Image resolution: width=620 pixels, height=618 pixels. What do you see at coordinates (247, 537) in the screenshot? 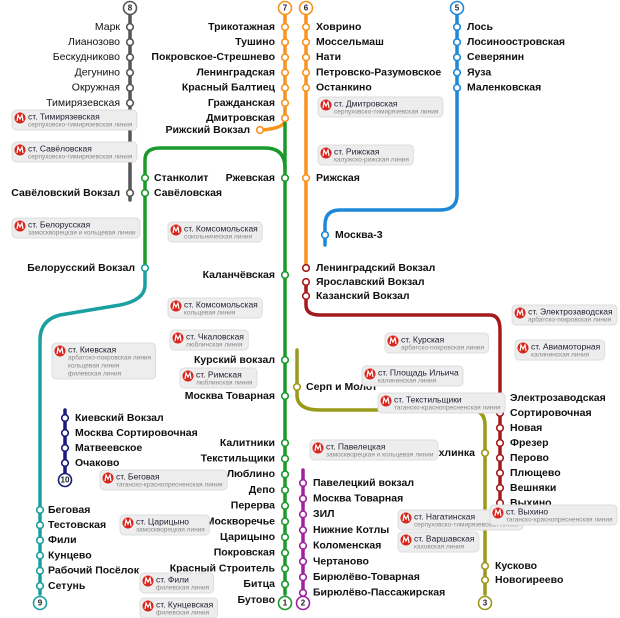
I see `station-label: Царицыно` at bounding box center [247, 537].